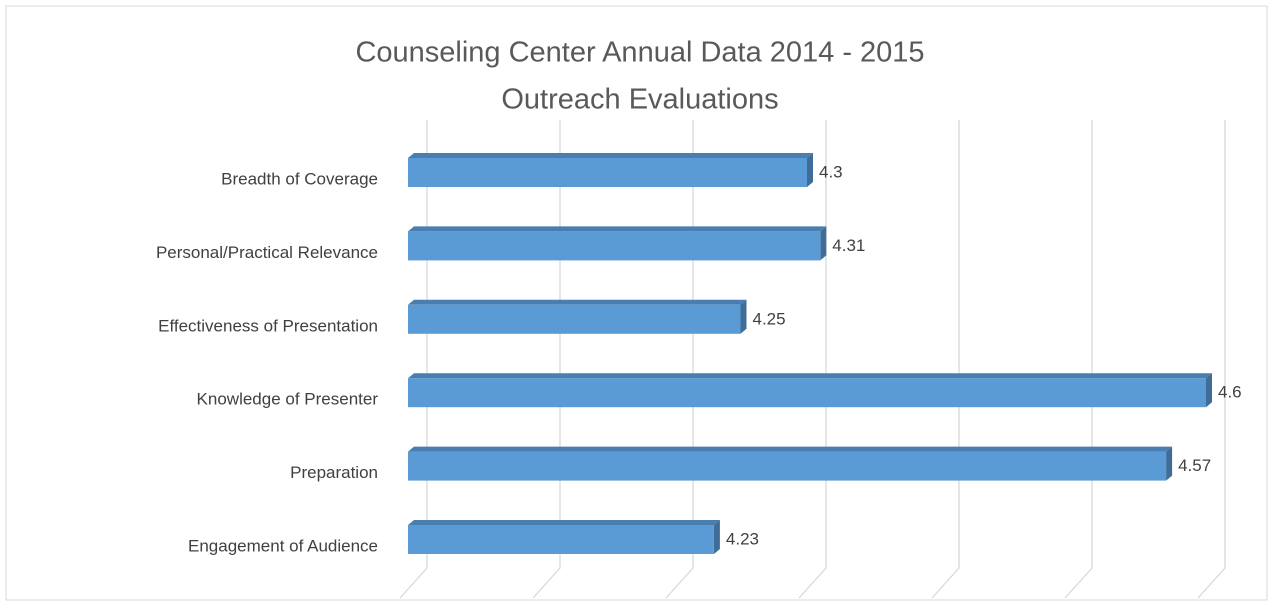 Image resolution: width=1273 pixels, height=611 pixels. I want to click on y-tick-label: Effectiveness of Presentation, so click(268, 325).